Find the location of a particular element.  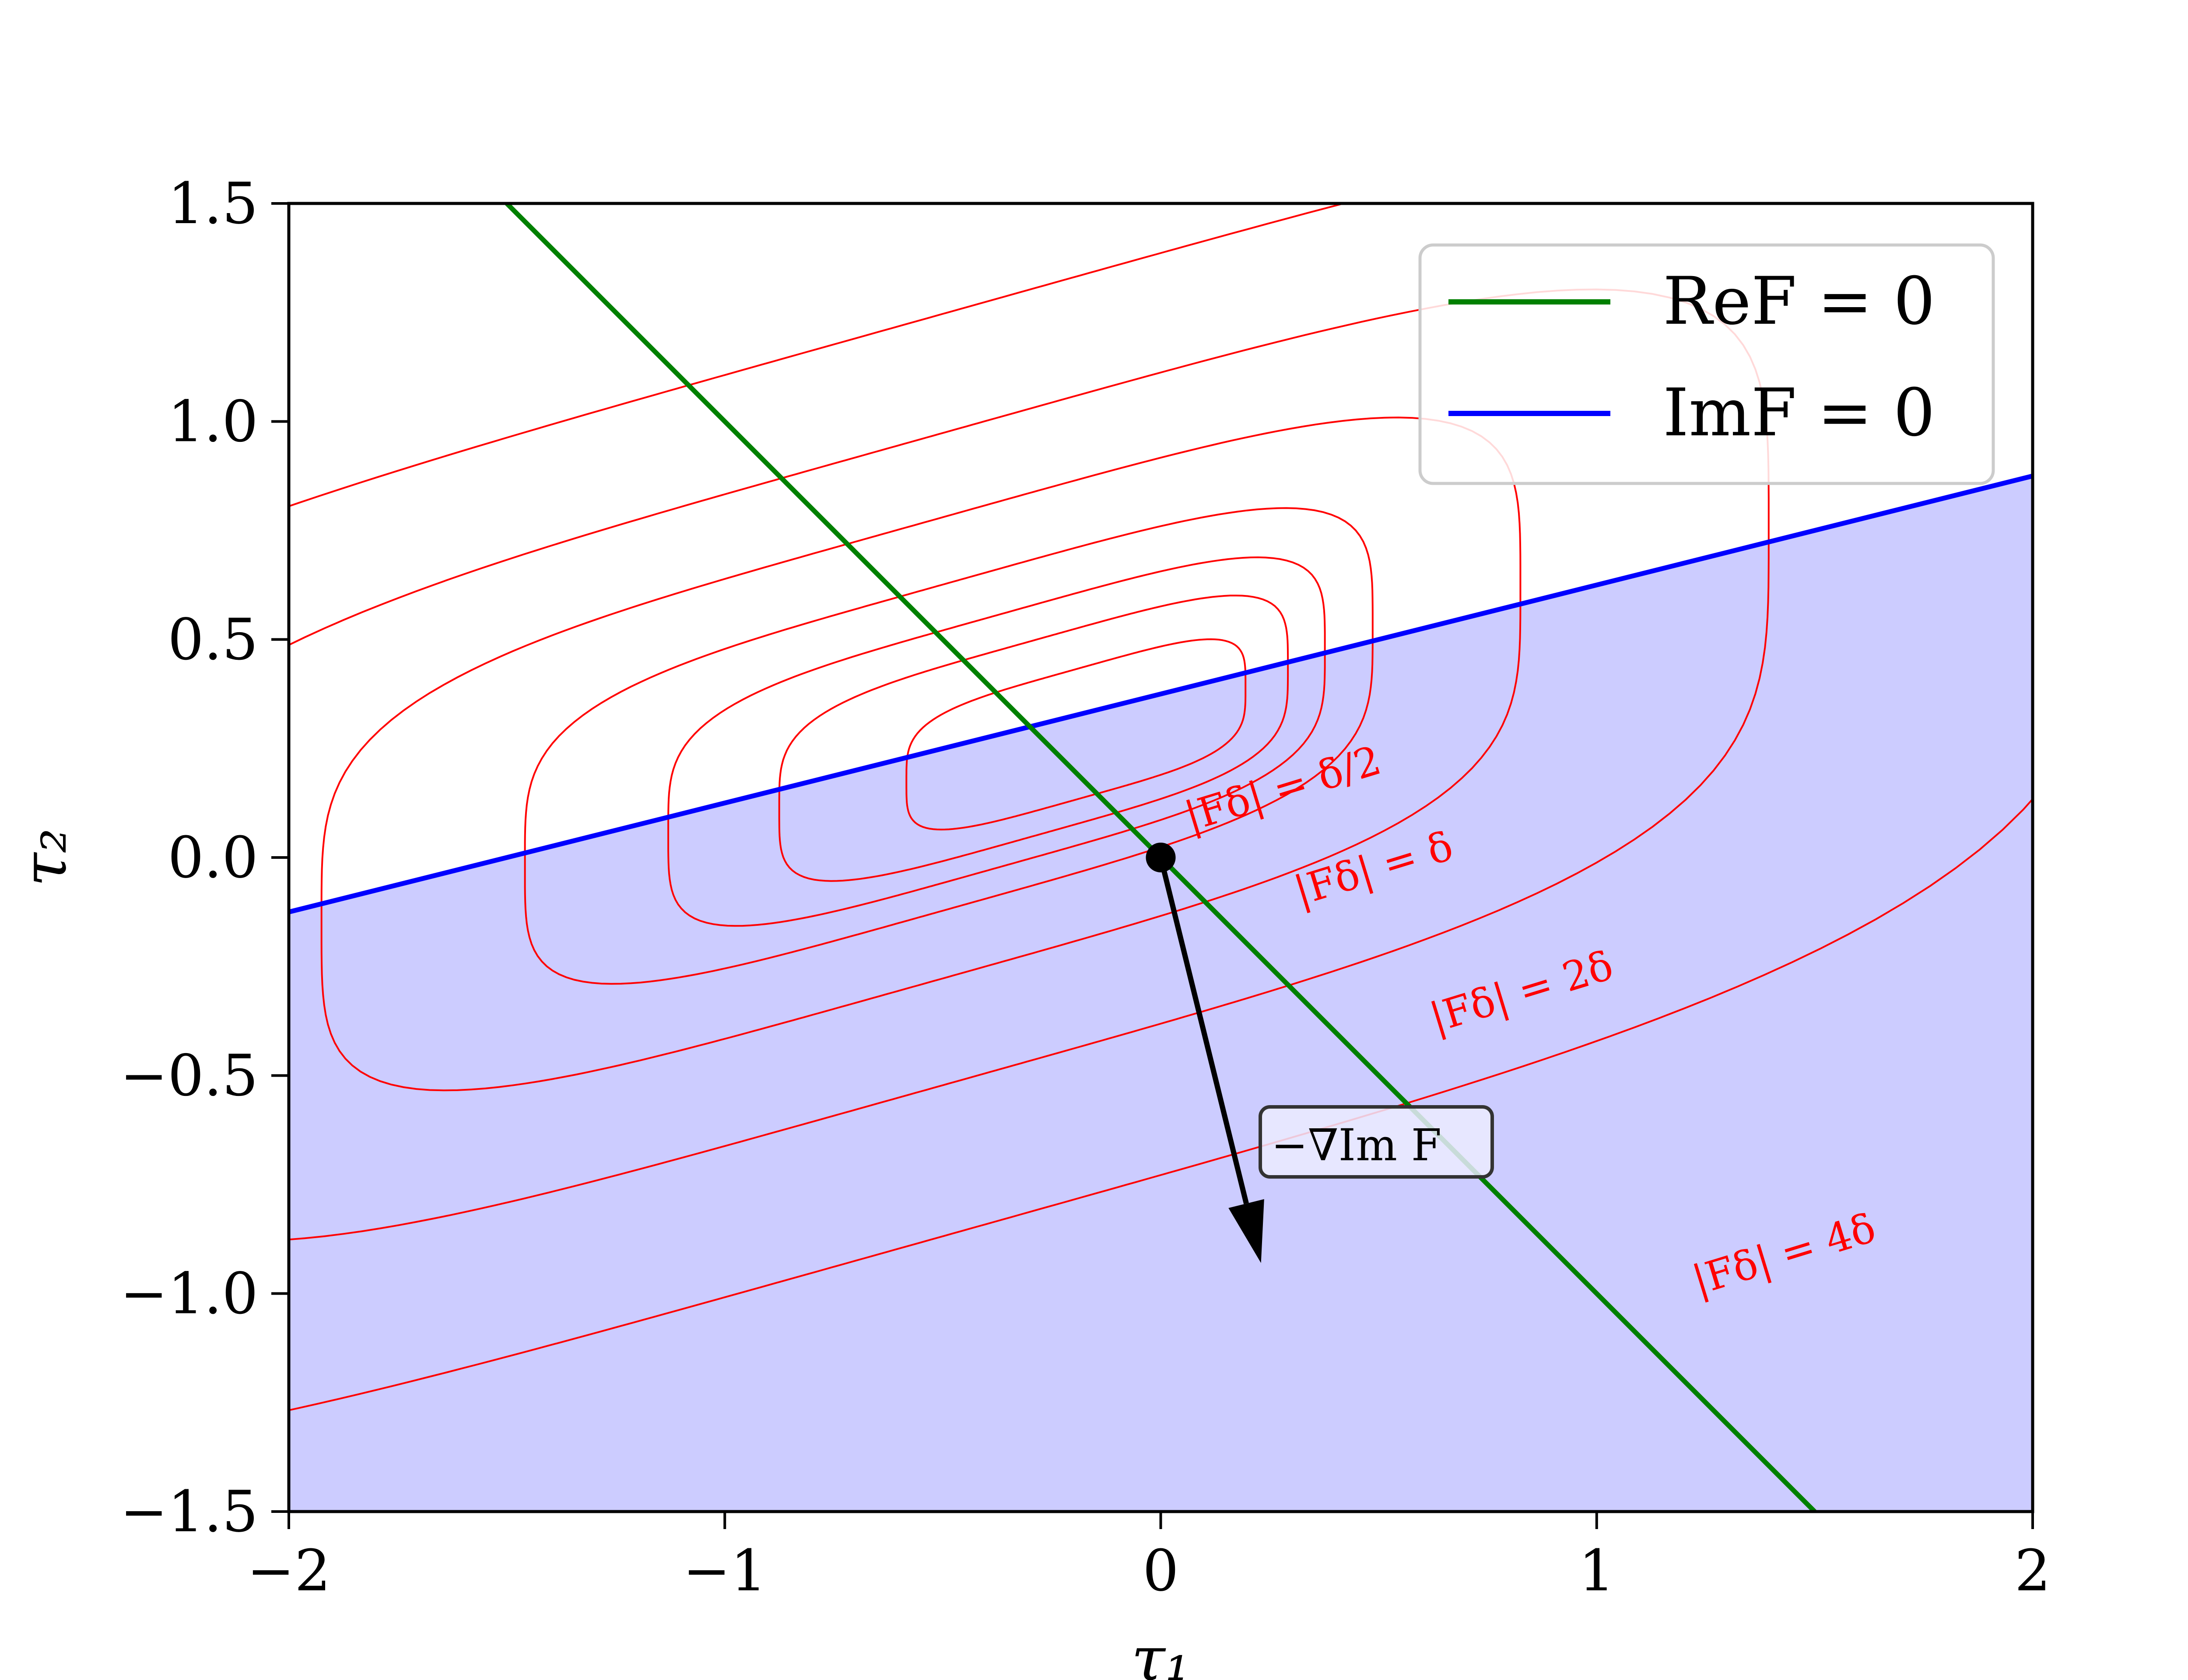

y-tick-label: 0.0 is located at coordinates (213, 857).